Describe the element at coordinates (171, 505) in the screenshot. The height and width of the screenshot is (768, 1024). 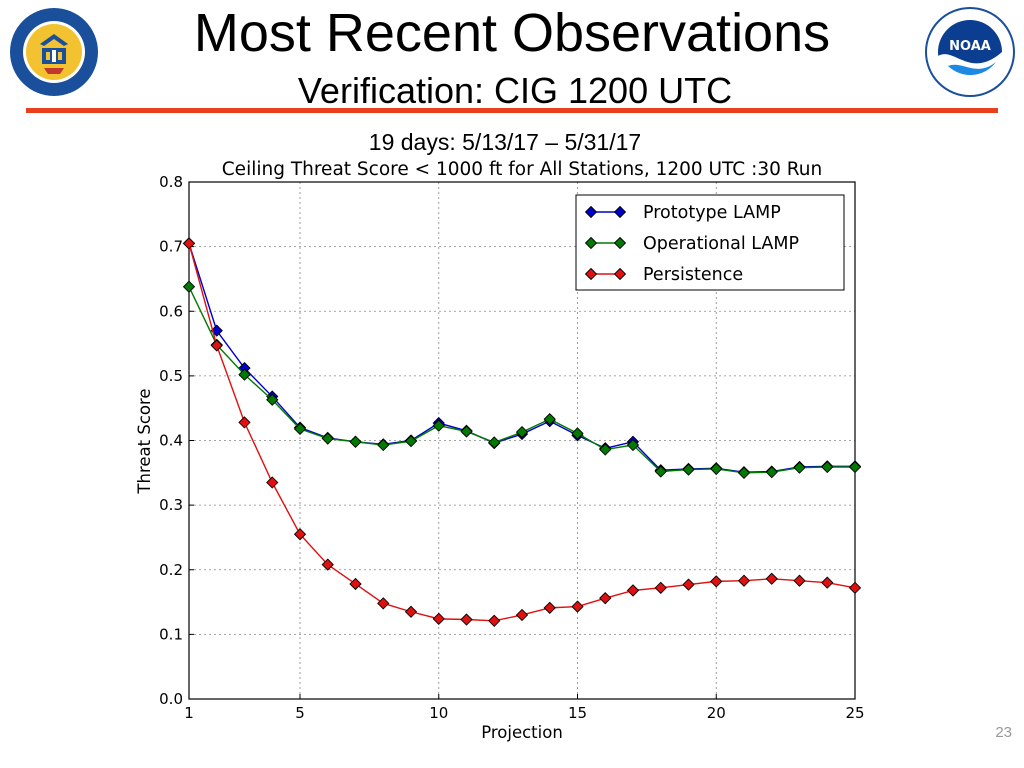
I see `y-tick-label: 0.3` at that location.